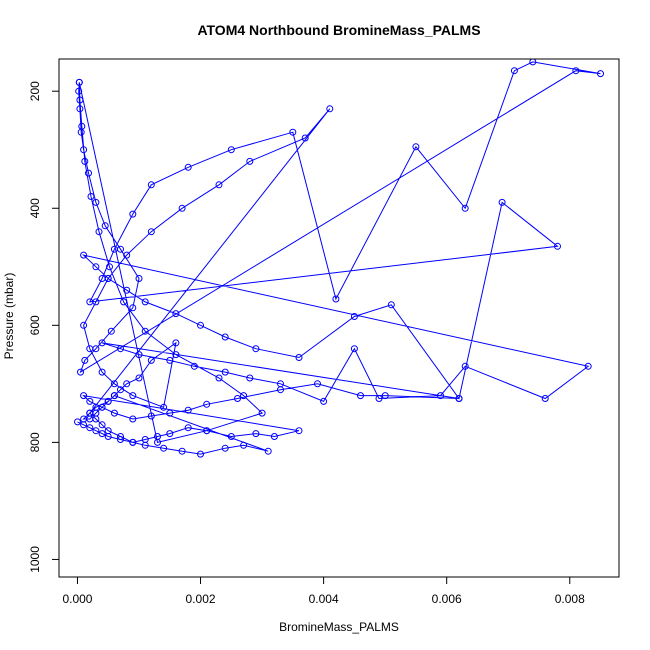 The width and height of the screenshot is (650, 650). Describe the element at coordinates (44, 327) in the screenshot. I see `y-axis: 200 400 600 800 1000` at that location.